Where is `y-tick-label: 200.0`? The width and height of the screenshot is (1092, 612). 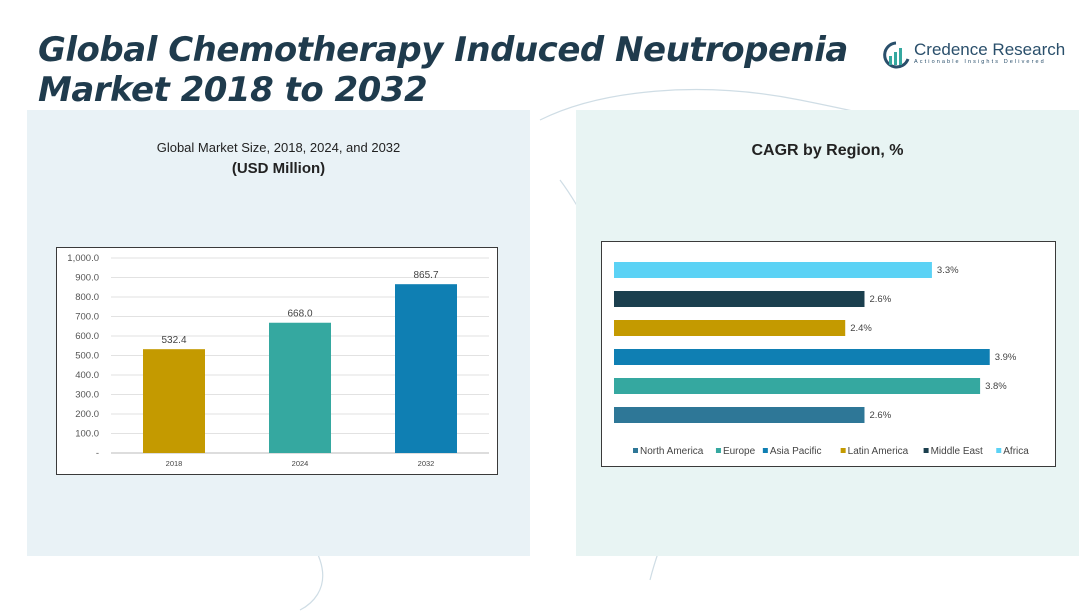 y-tick-label: 200.0 is located at coordinates (87, 414).